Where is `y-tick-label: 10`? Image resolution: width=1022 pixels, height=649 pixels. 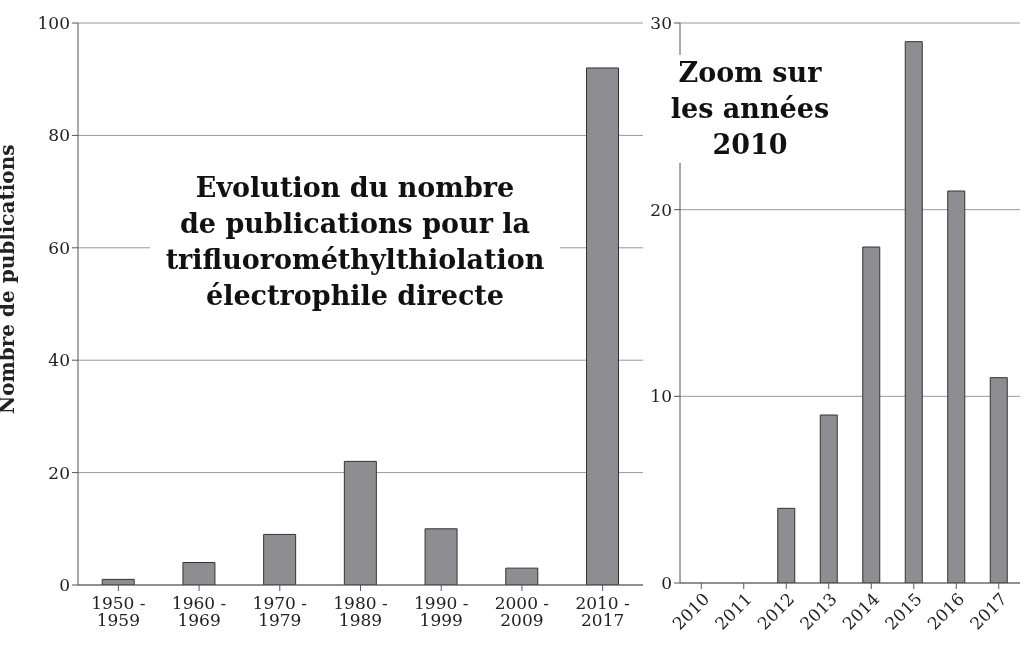
y-tick-label: 10 is located at coordinates (661, 396).